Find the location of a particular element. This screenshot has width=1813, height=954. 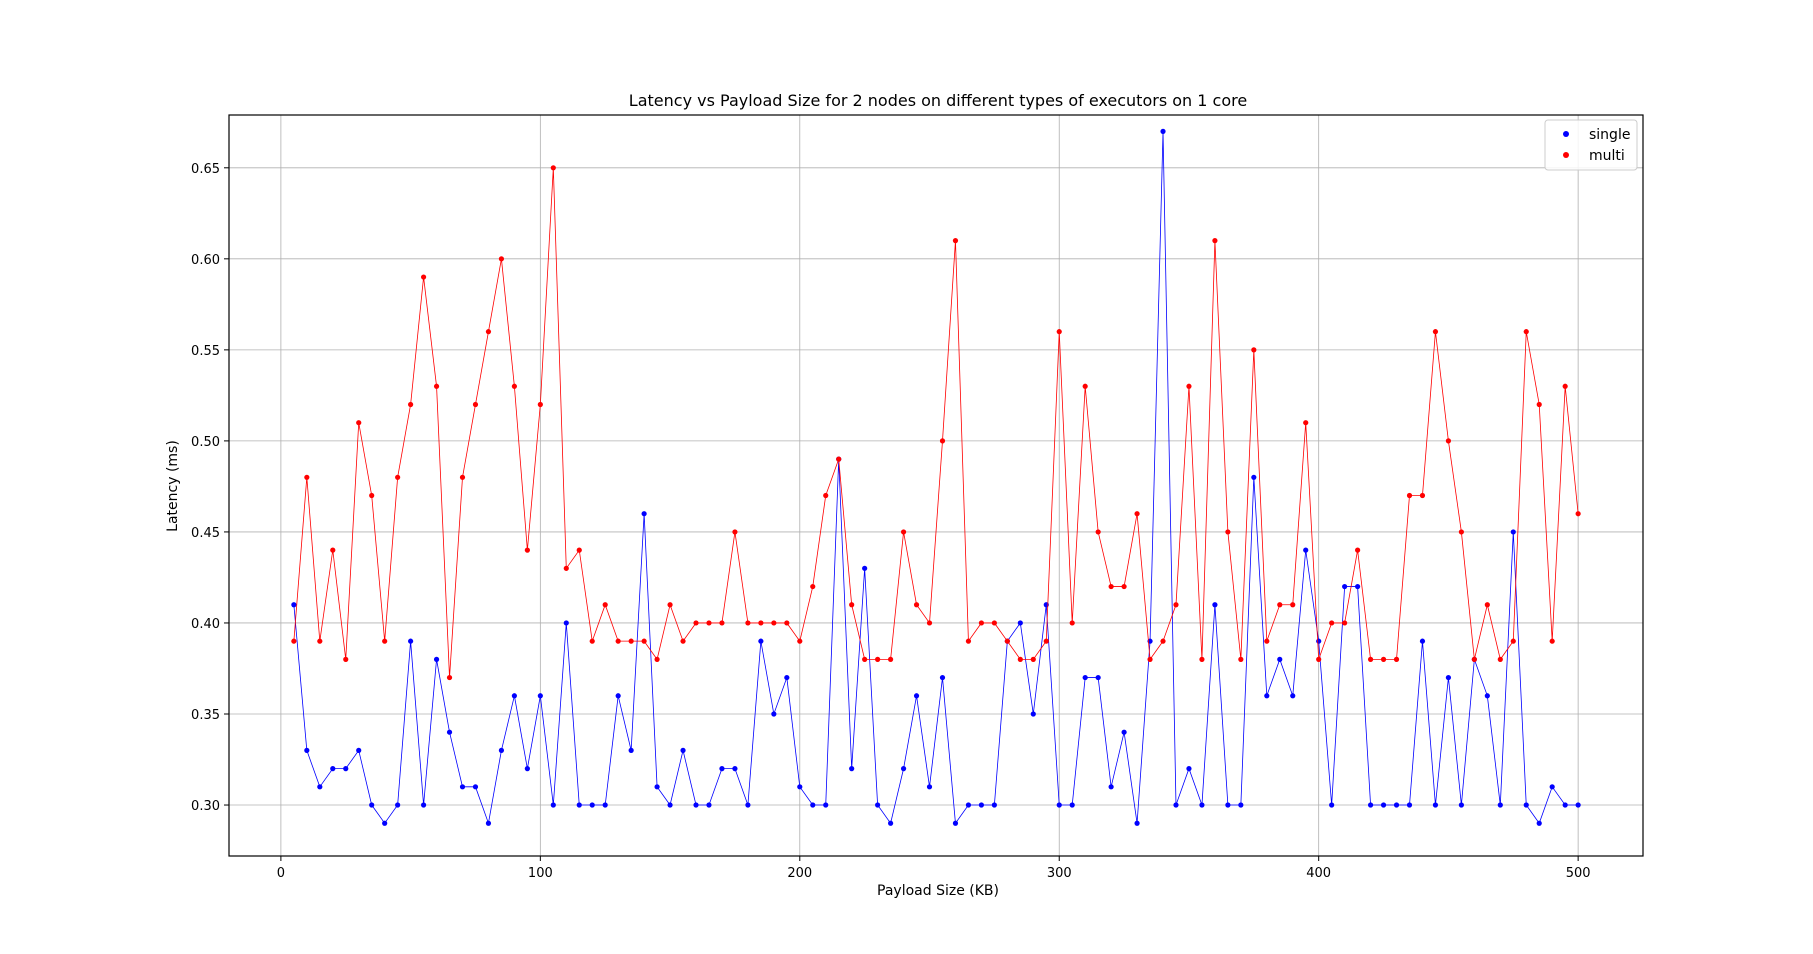

legend: single multi is located at coordinates (1591, 145).